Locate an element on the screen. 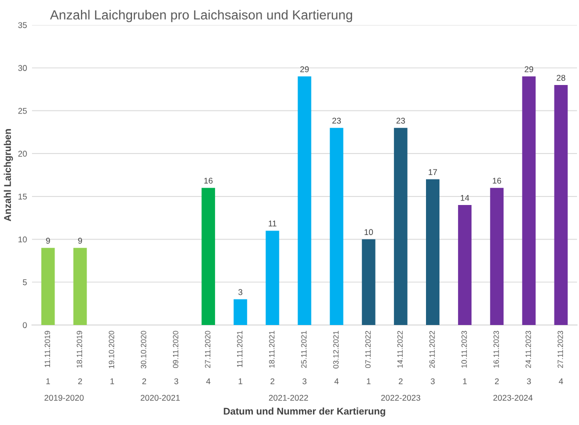 The image size is (579, 425). y-tick-label: 25 is located at coordinates (22, 111).